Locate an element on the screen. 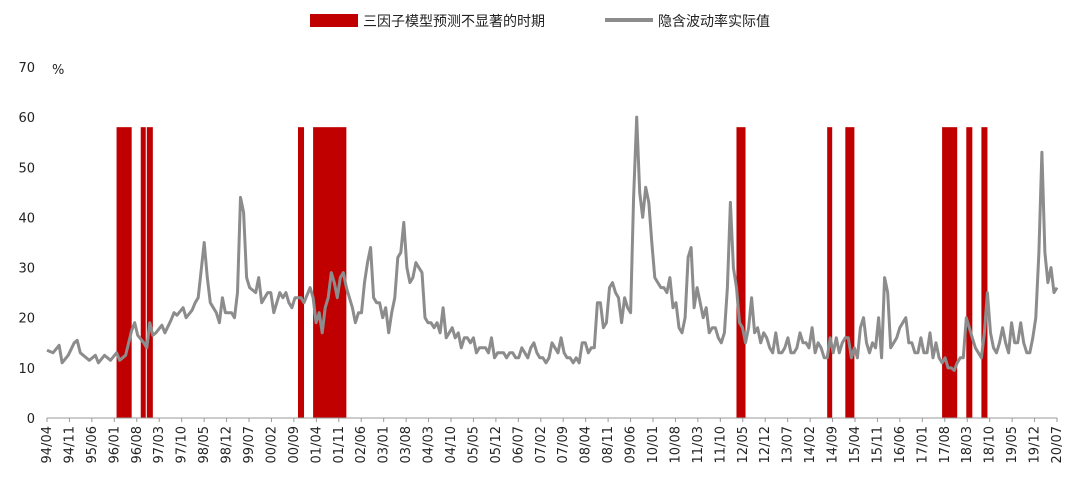 The height and width of the screenshot is (480, 1071). y-tick-50: 50 is located at coordinates (26, 168).